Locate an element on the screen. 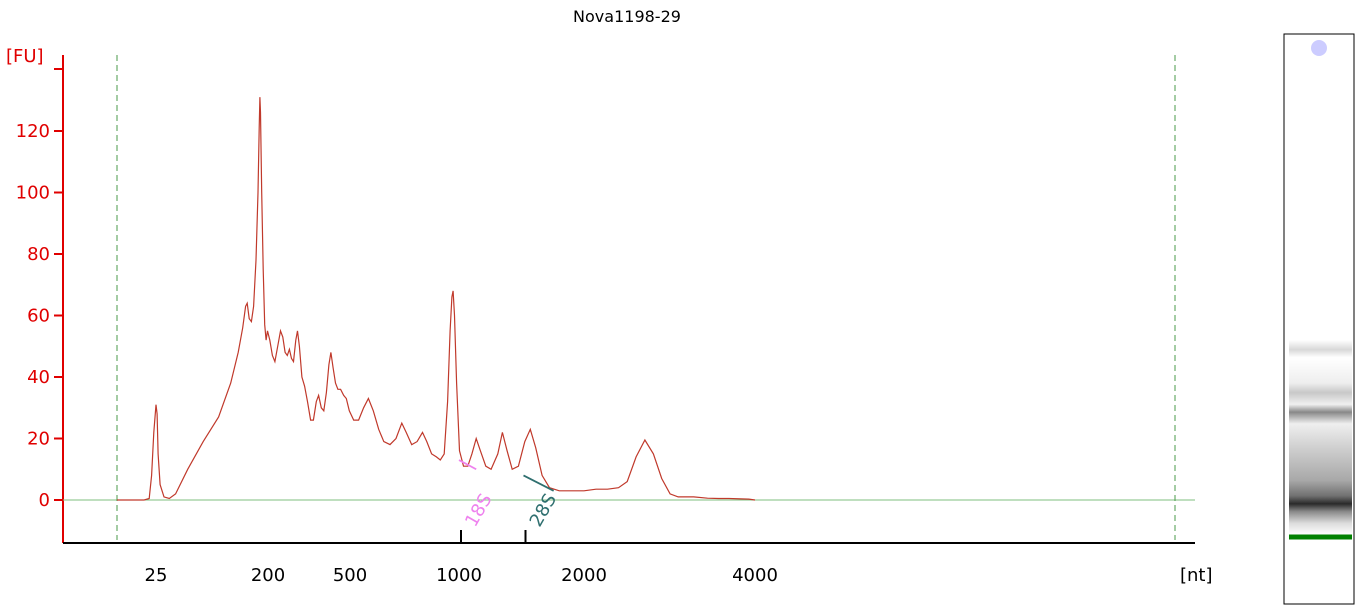 This screenshot has width=1361, height=609. marker-label: 28S is located at coordinates (543, 510).